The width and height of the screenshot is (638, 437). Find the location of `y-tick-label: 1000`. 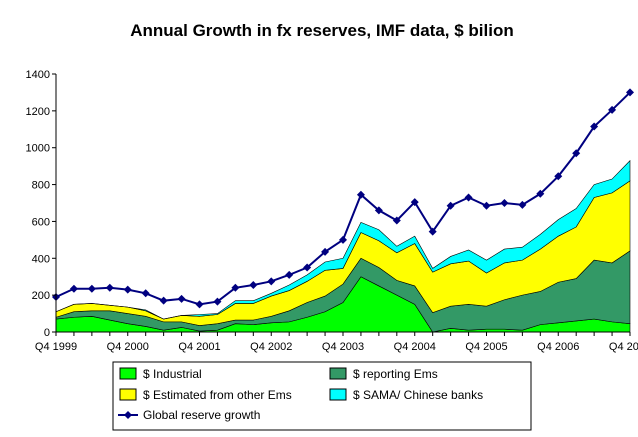

y-tick-label: 1000 is located at coordinates (38, 149).